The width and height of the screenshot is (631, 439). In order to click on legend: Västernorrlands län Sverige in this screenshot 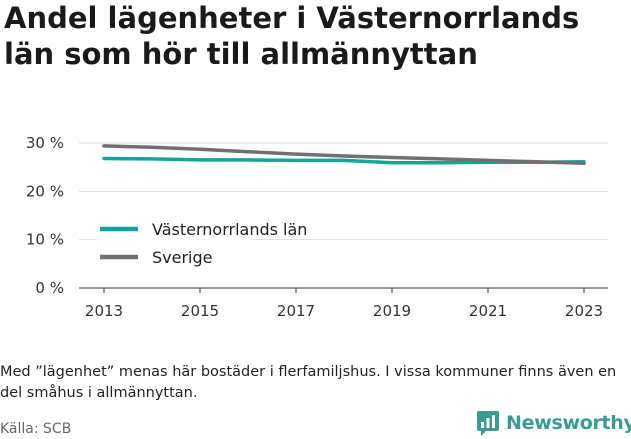, I will do `click(202, 249)`.